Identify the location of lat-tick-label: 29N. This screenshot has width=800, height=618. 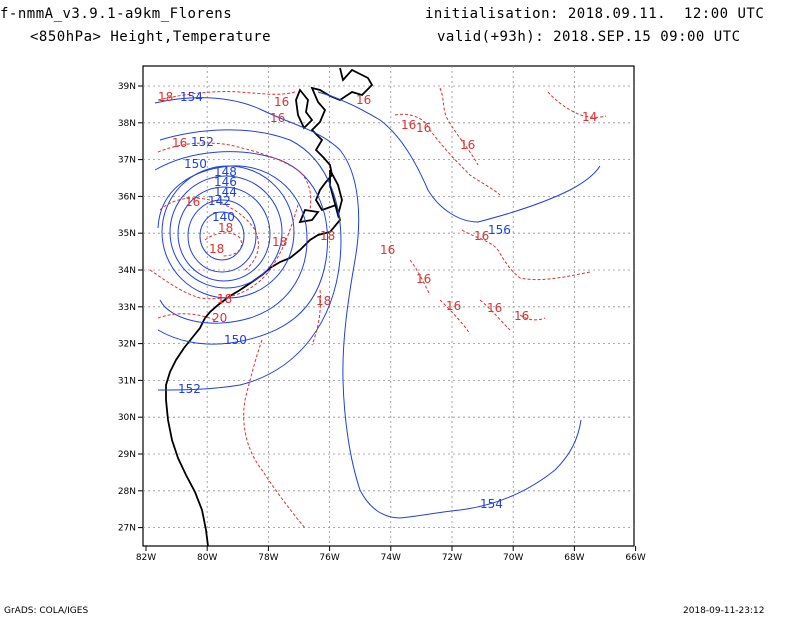
(127, 455).